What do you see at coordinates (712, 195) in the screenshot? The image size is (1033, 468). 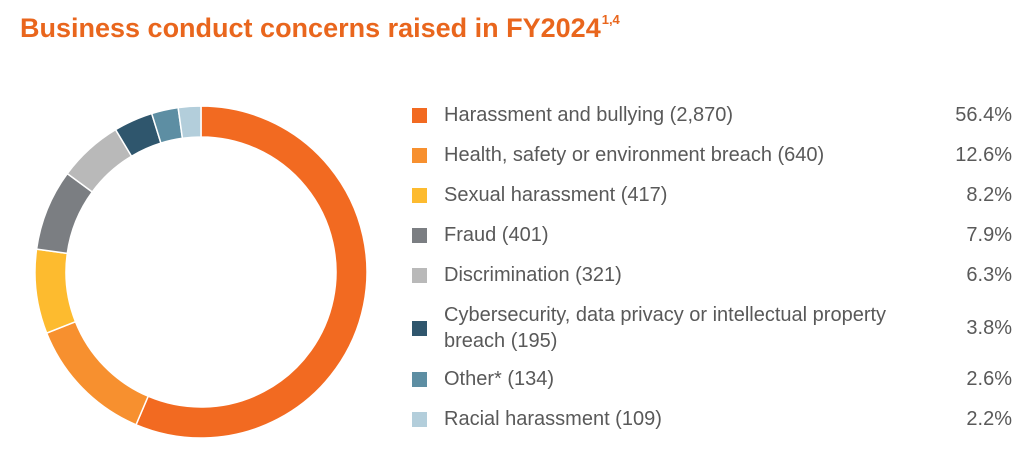 I see `legend-item: Sexual harassment (417) 8.2%` at bounding box center [712, 195].